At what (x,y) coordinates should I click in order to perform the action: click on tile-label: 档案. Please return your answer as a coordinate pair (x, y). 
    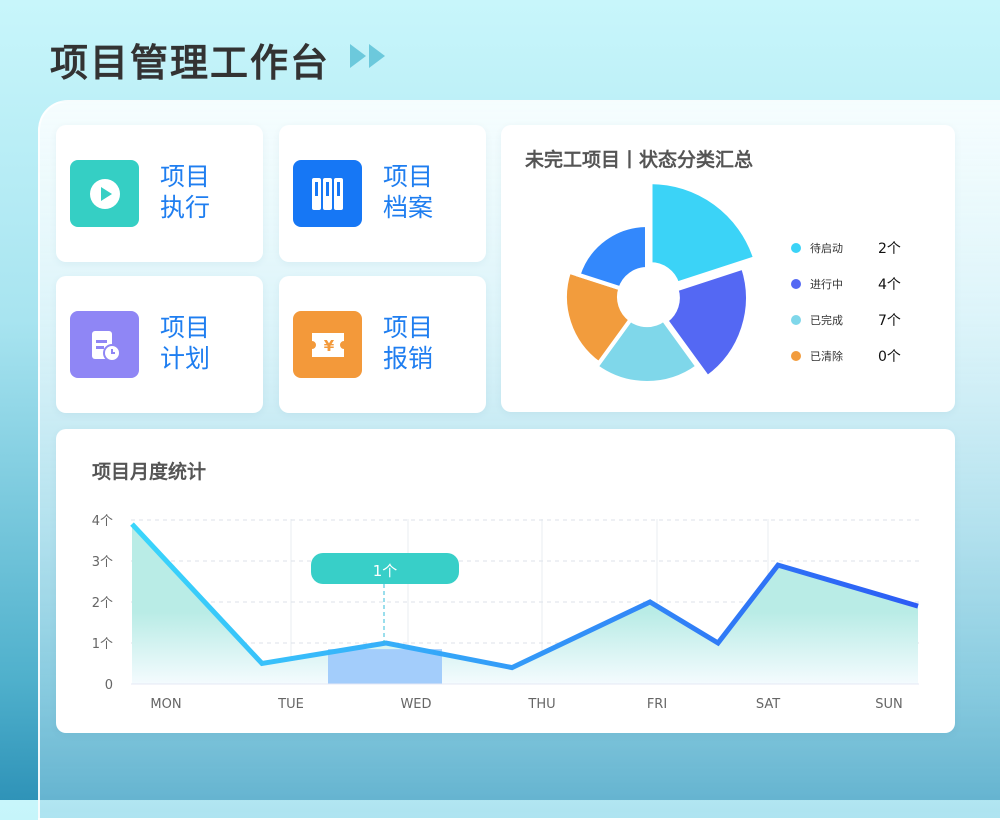
    Looking at the image, I should click on (408, 207).